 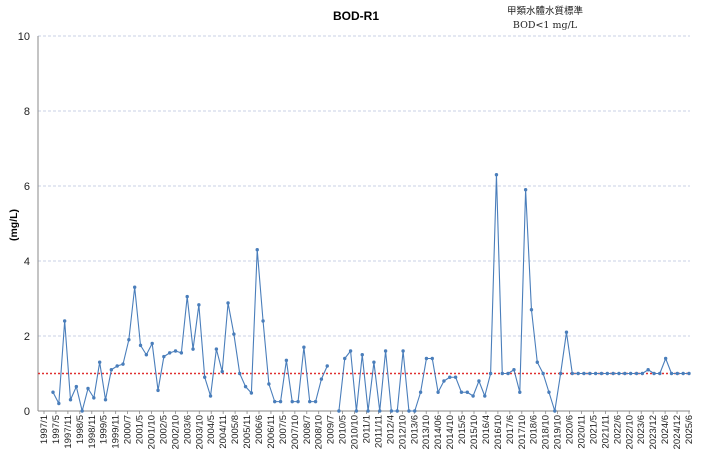 I want to click on x-tick-label: 1997/5, so click(x=56, y=429).